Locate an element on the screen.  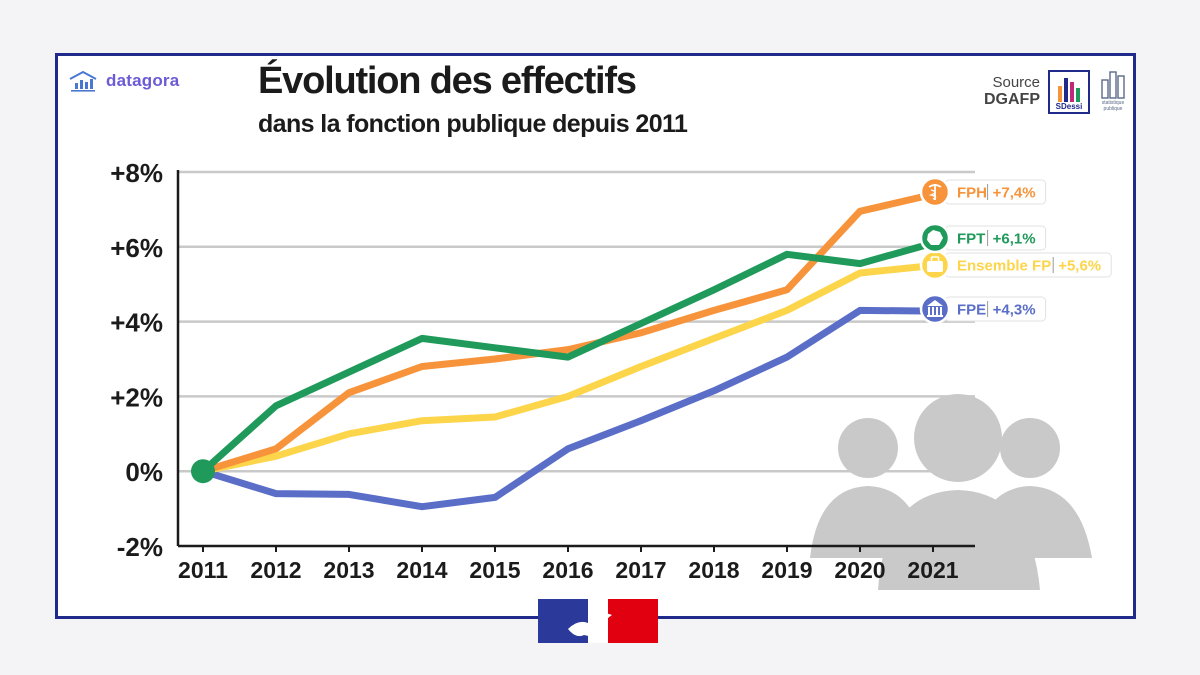
x-tick-label: 2016 is located at coordinates (567, 570).